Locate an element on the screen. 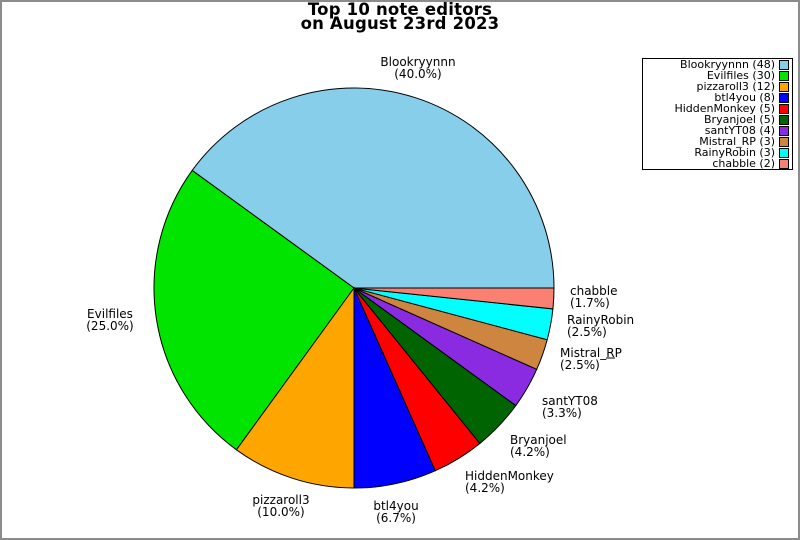 This screenshot has width=800, height=540. legend-label: pizzaroll3 (12) is located at coordinates (735, 86).